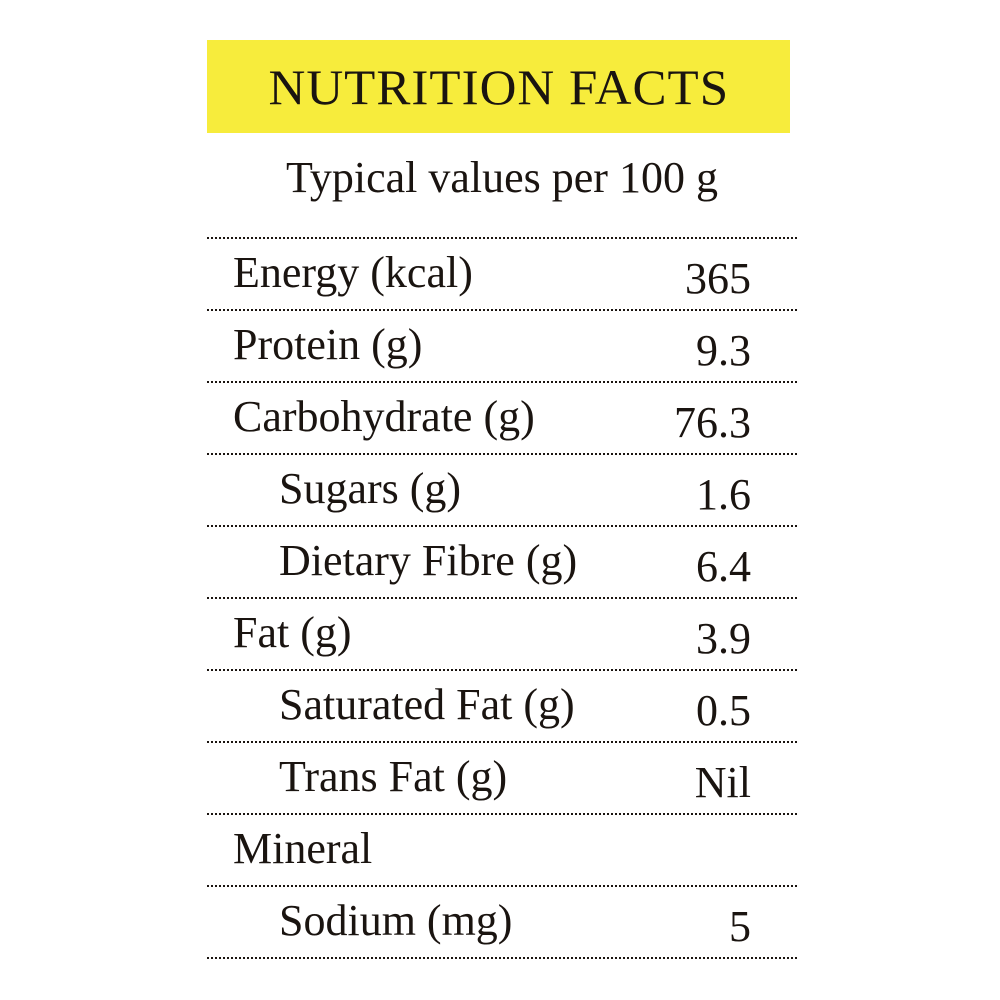 The width and height of the screenshot is (1000, 1000). I want to click on table-row: Carbohydrate (g) 76.3, so click(502, 417).